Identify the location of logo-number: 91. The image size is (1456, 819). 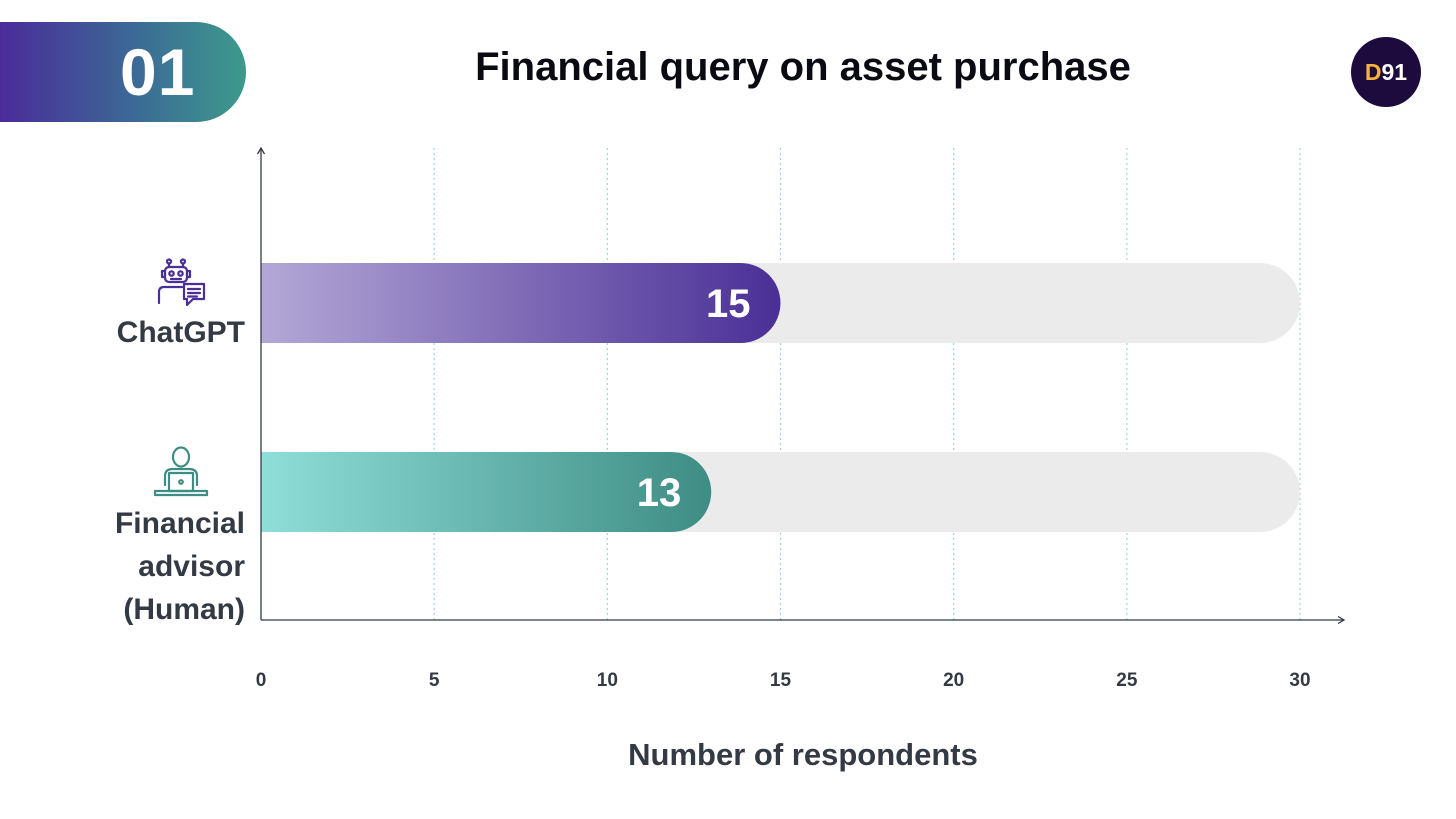
(1394, 72).